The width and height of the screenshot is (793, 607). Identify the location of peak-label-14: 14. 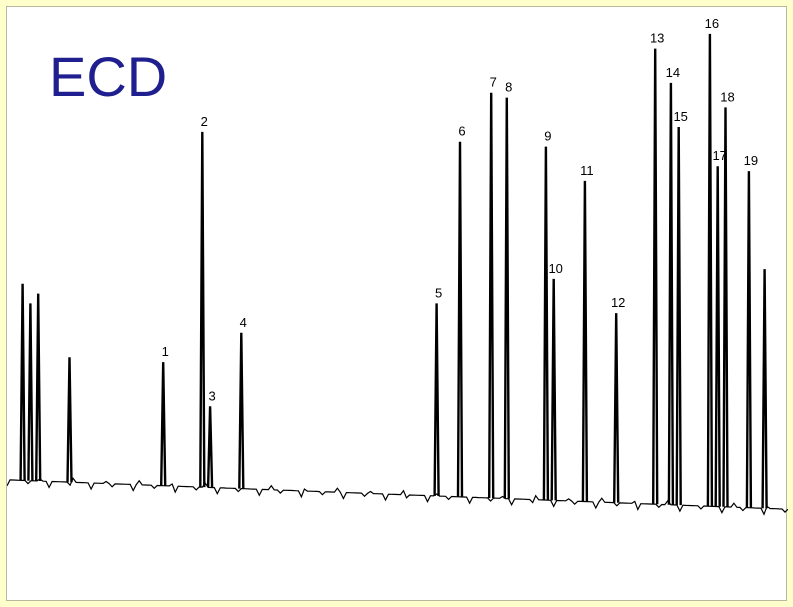
(673, 72).